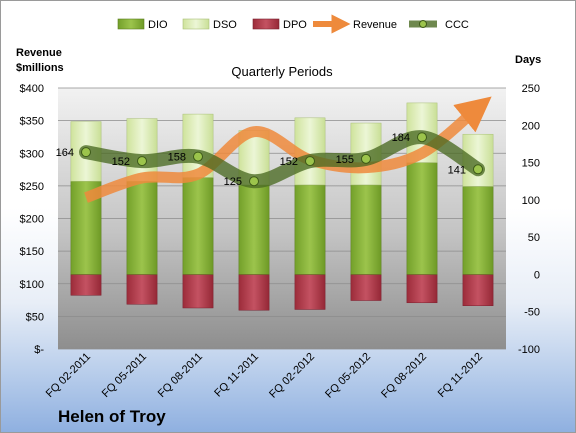  I want to click on ccc-data-label: 155, so click(345, 160).